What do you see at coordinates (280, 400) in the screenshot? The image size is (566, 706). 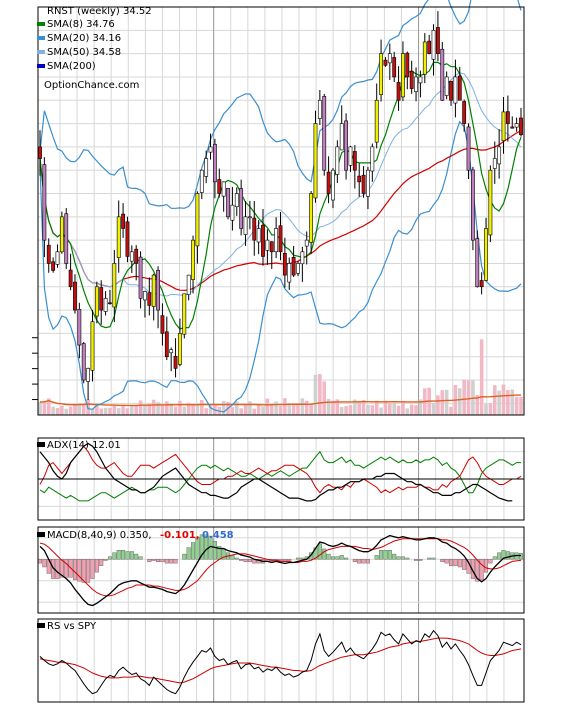 I see `volume-average-line` at bounding box center [280, 400].